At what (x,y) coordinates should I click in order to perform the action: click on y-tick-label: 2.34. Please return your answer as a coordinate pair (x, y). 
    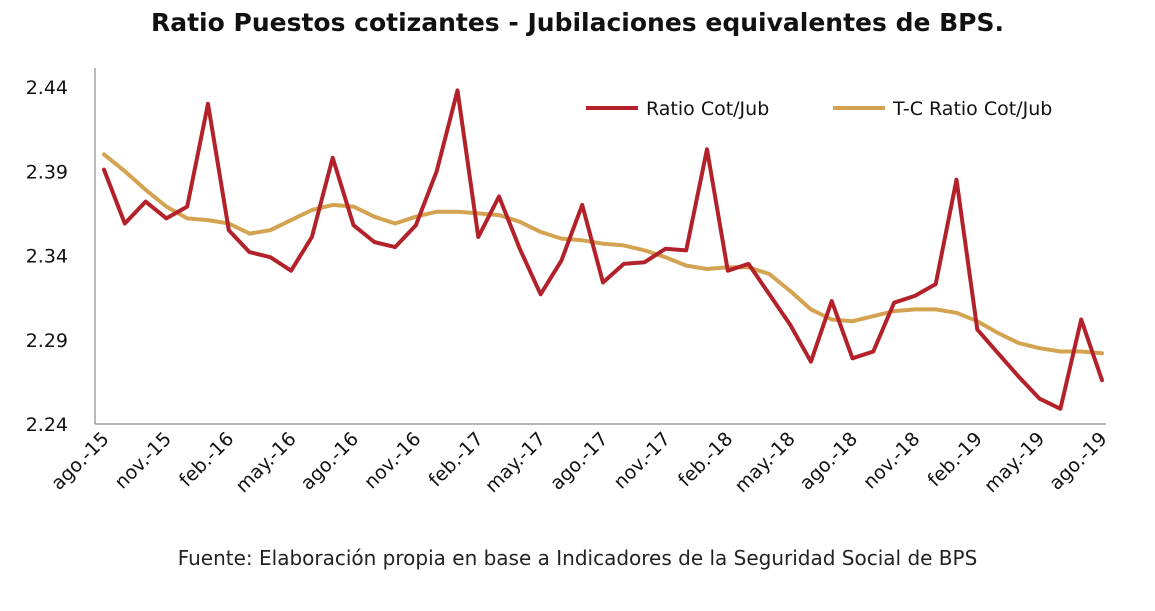
    Looking at the image, I should click on (47, 257).